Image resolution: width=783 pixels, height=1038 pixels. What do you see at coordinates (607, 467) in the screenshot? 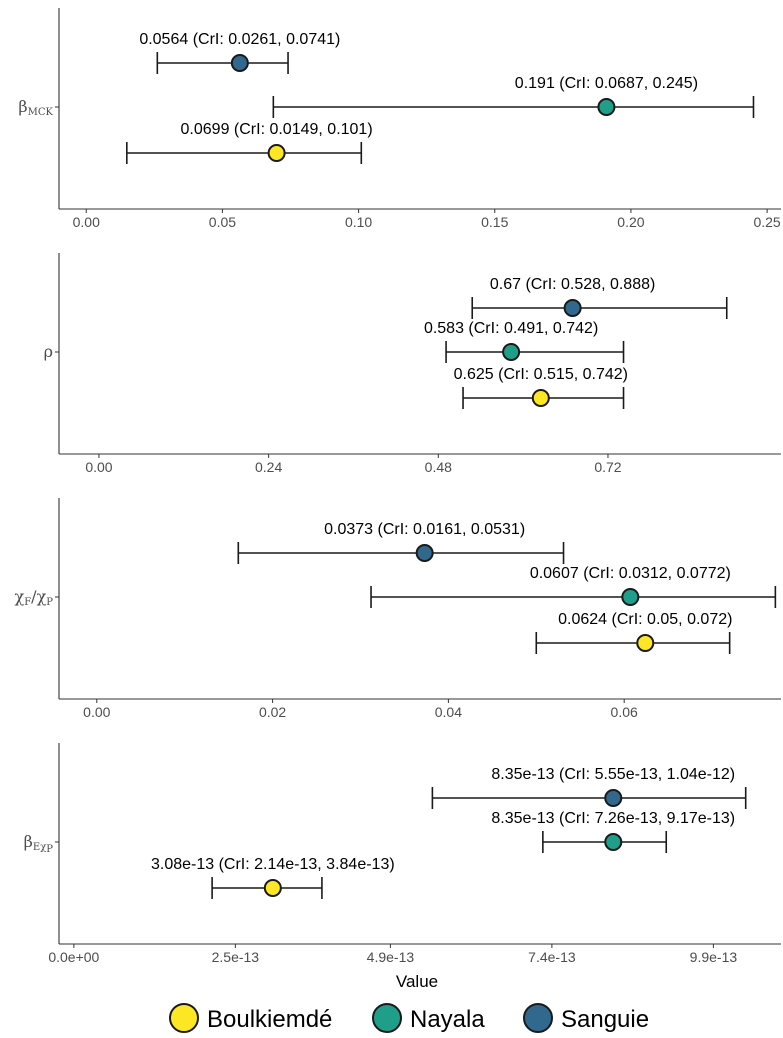
I see `x-tick-label: 0.72` at bounding box center [607, 467].